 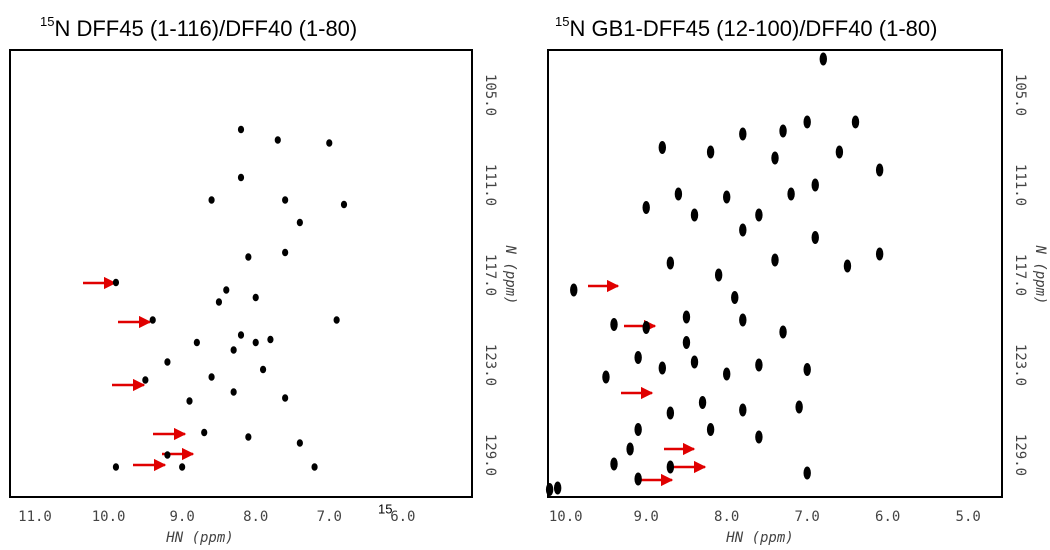 I want to click on chart-title: 15N DFF45 (1-116)/DFF40 (1-80), so click(x=198, y=27).